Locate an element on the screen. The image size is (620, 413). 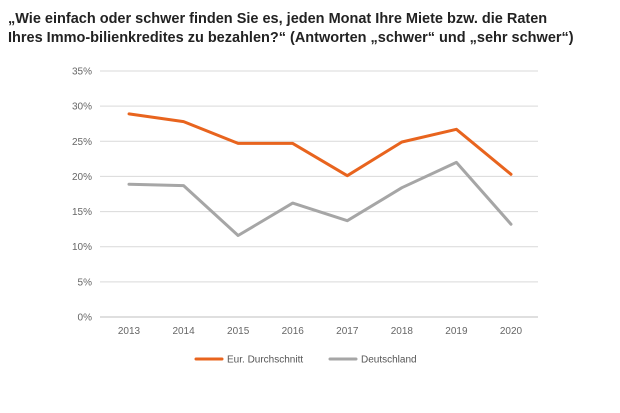
x-tick-label: 2017 is located at coordinates (347, 331).